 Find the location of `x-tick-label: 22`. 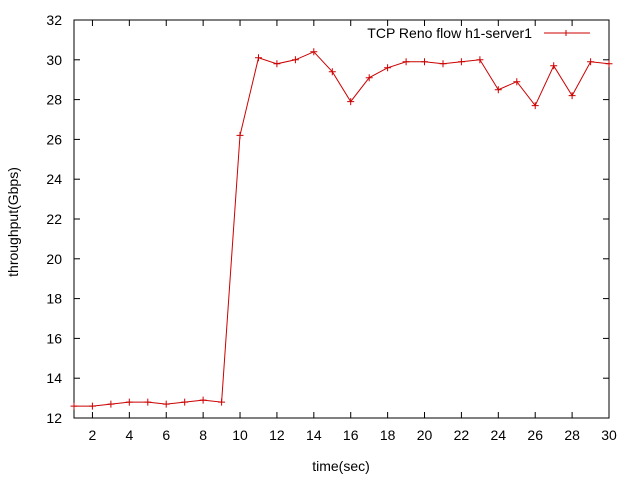

x-tick-label: 22 is located at coordinates (462, 435).